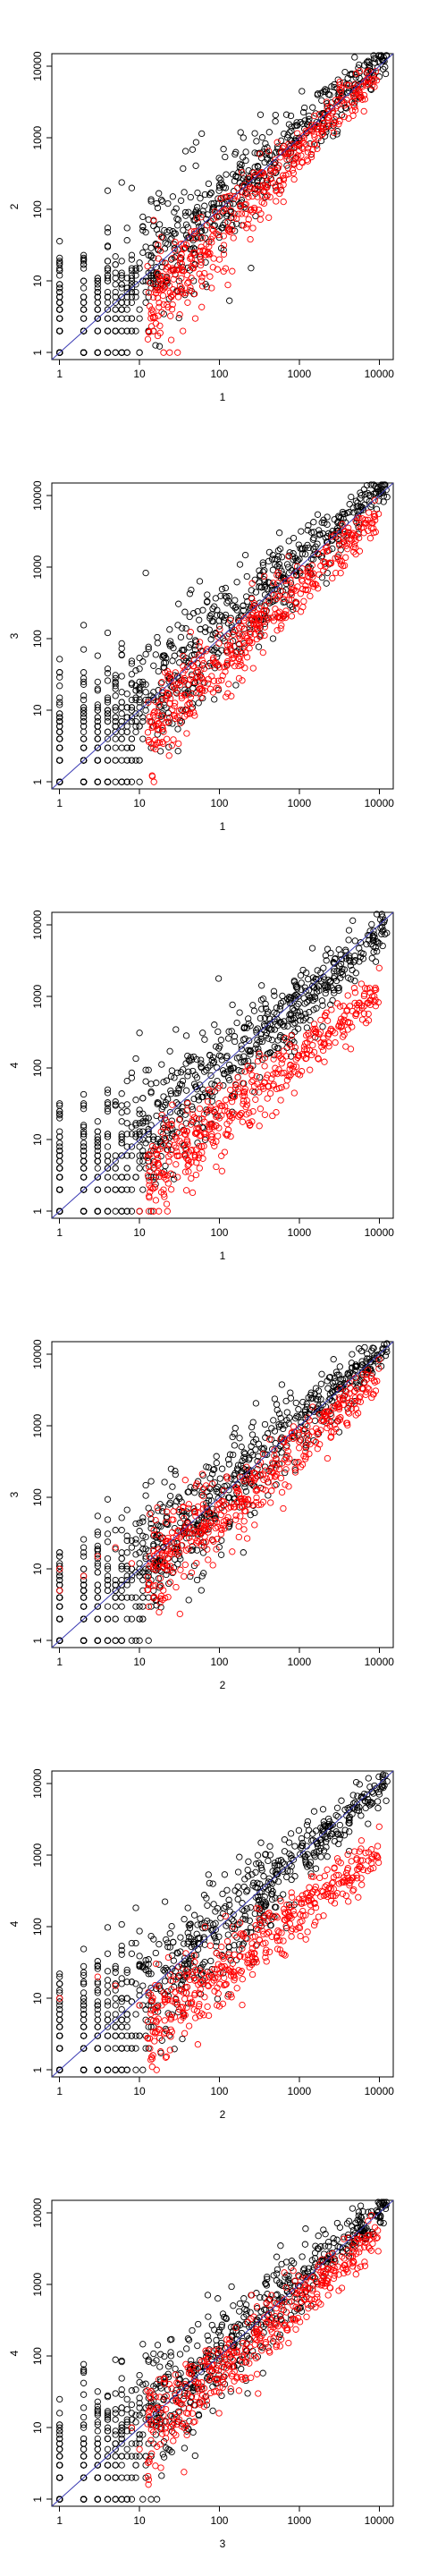 This screenshot has width=429, height=2576. What do you see at coordinates (38, 281) in the screenshot?
I see `y-tick-label: 10` at bounding box center [38, 281].